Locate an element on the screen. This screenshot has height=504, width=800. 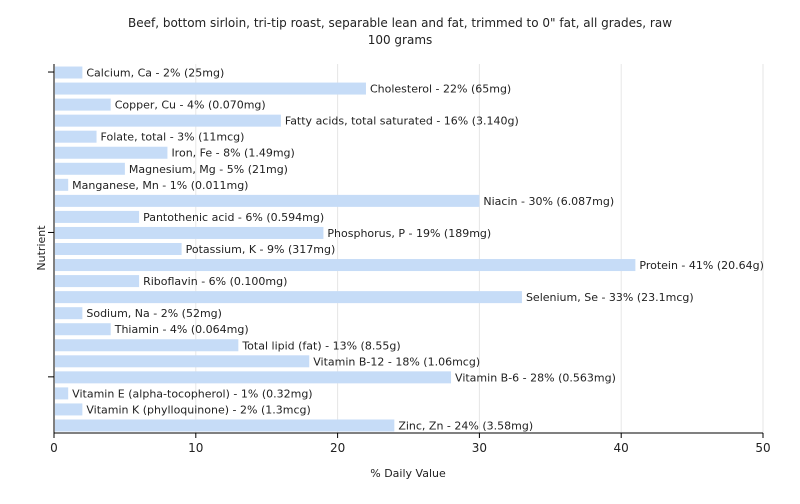
bar-label: Total lipid (fat) - 13% (8.55g) is located at coordinates (320, 345).